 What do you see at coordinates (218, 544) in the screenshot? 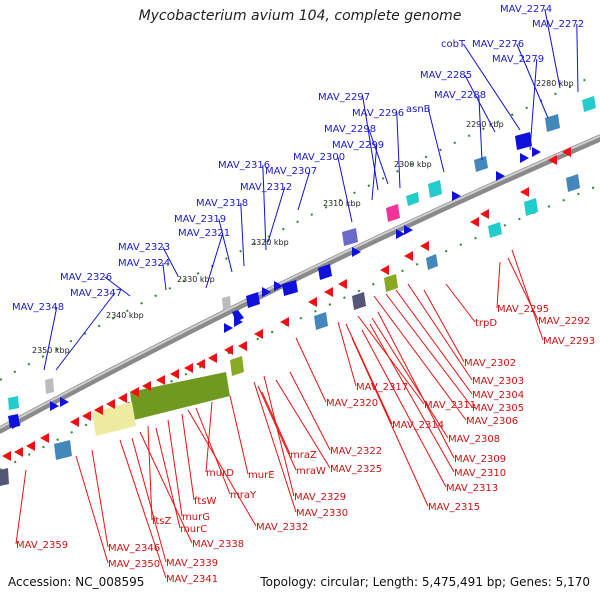
I see `gene-label: MAV_2338` at bounding box center [218, 544].